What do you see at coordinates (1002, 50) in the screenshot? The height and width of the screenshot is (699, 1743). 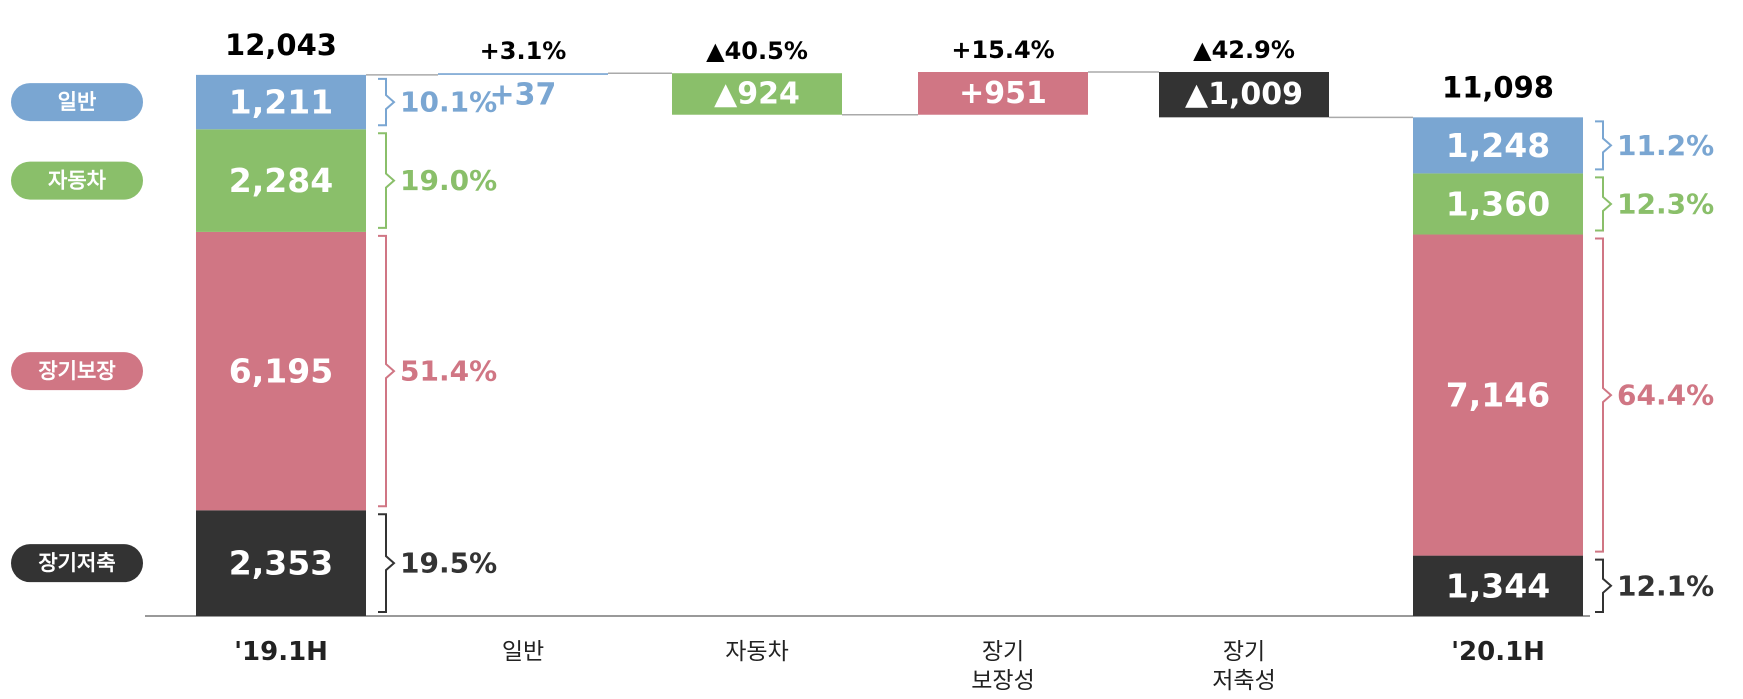 I see `change-pct-label: +15.4%` at bounding box center [1002, 50].